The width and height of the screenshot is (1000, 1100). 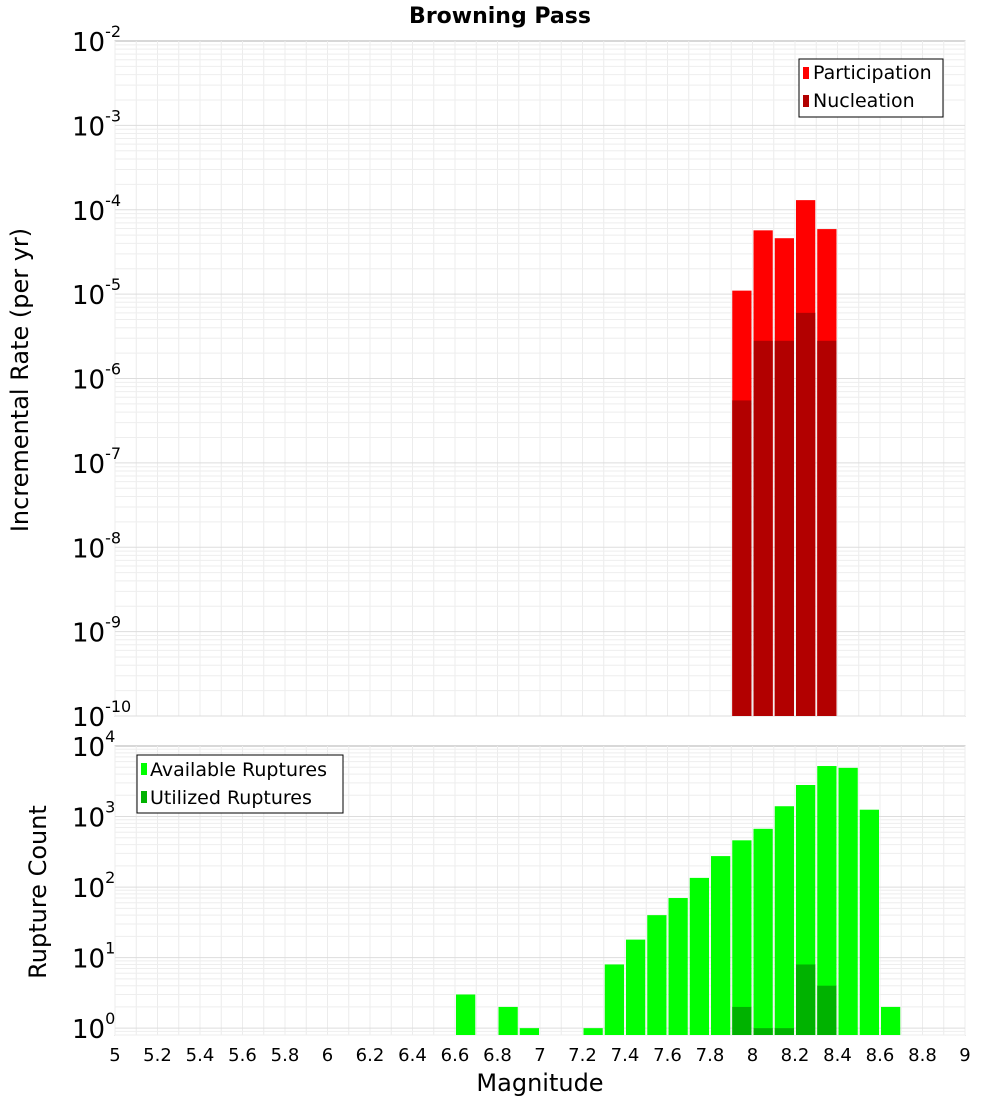 I want to click on bottom-y-ticks: 10⁰ 10¹ 10² 10³ 10⁴, so click(x=93, y=886).